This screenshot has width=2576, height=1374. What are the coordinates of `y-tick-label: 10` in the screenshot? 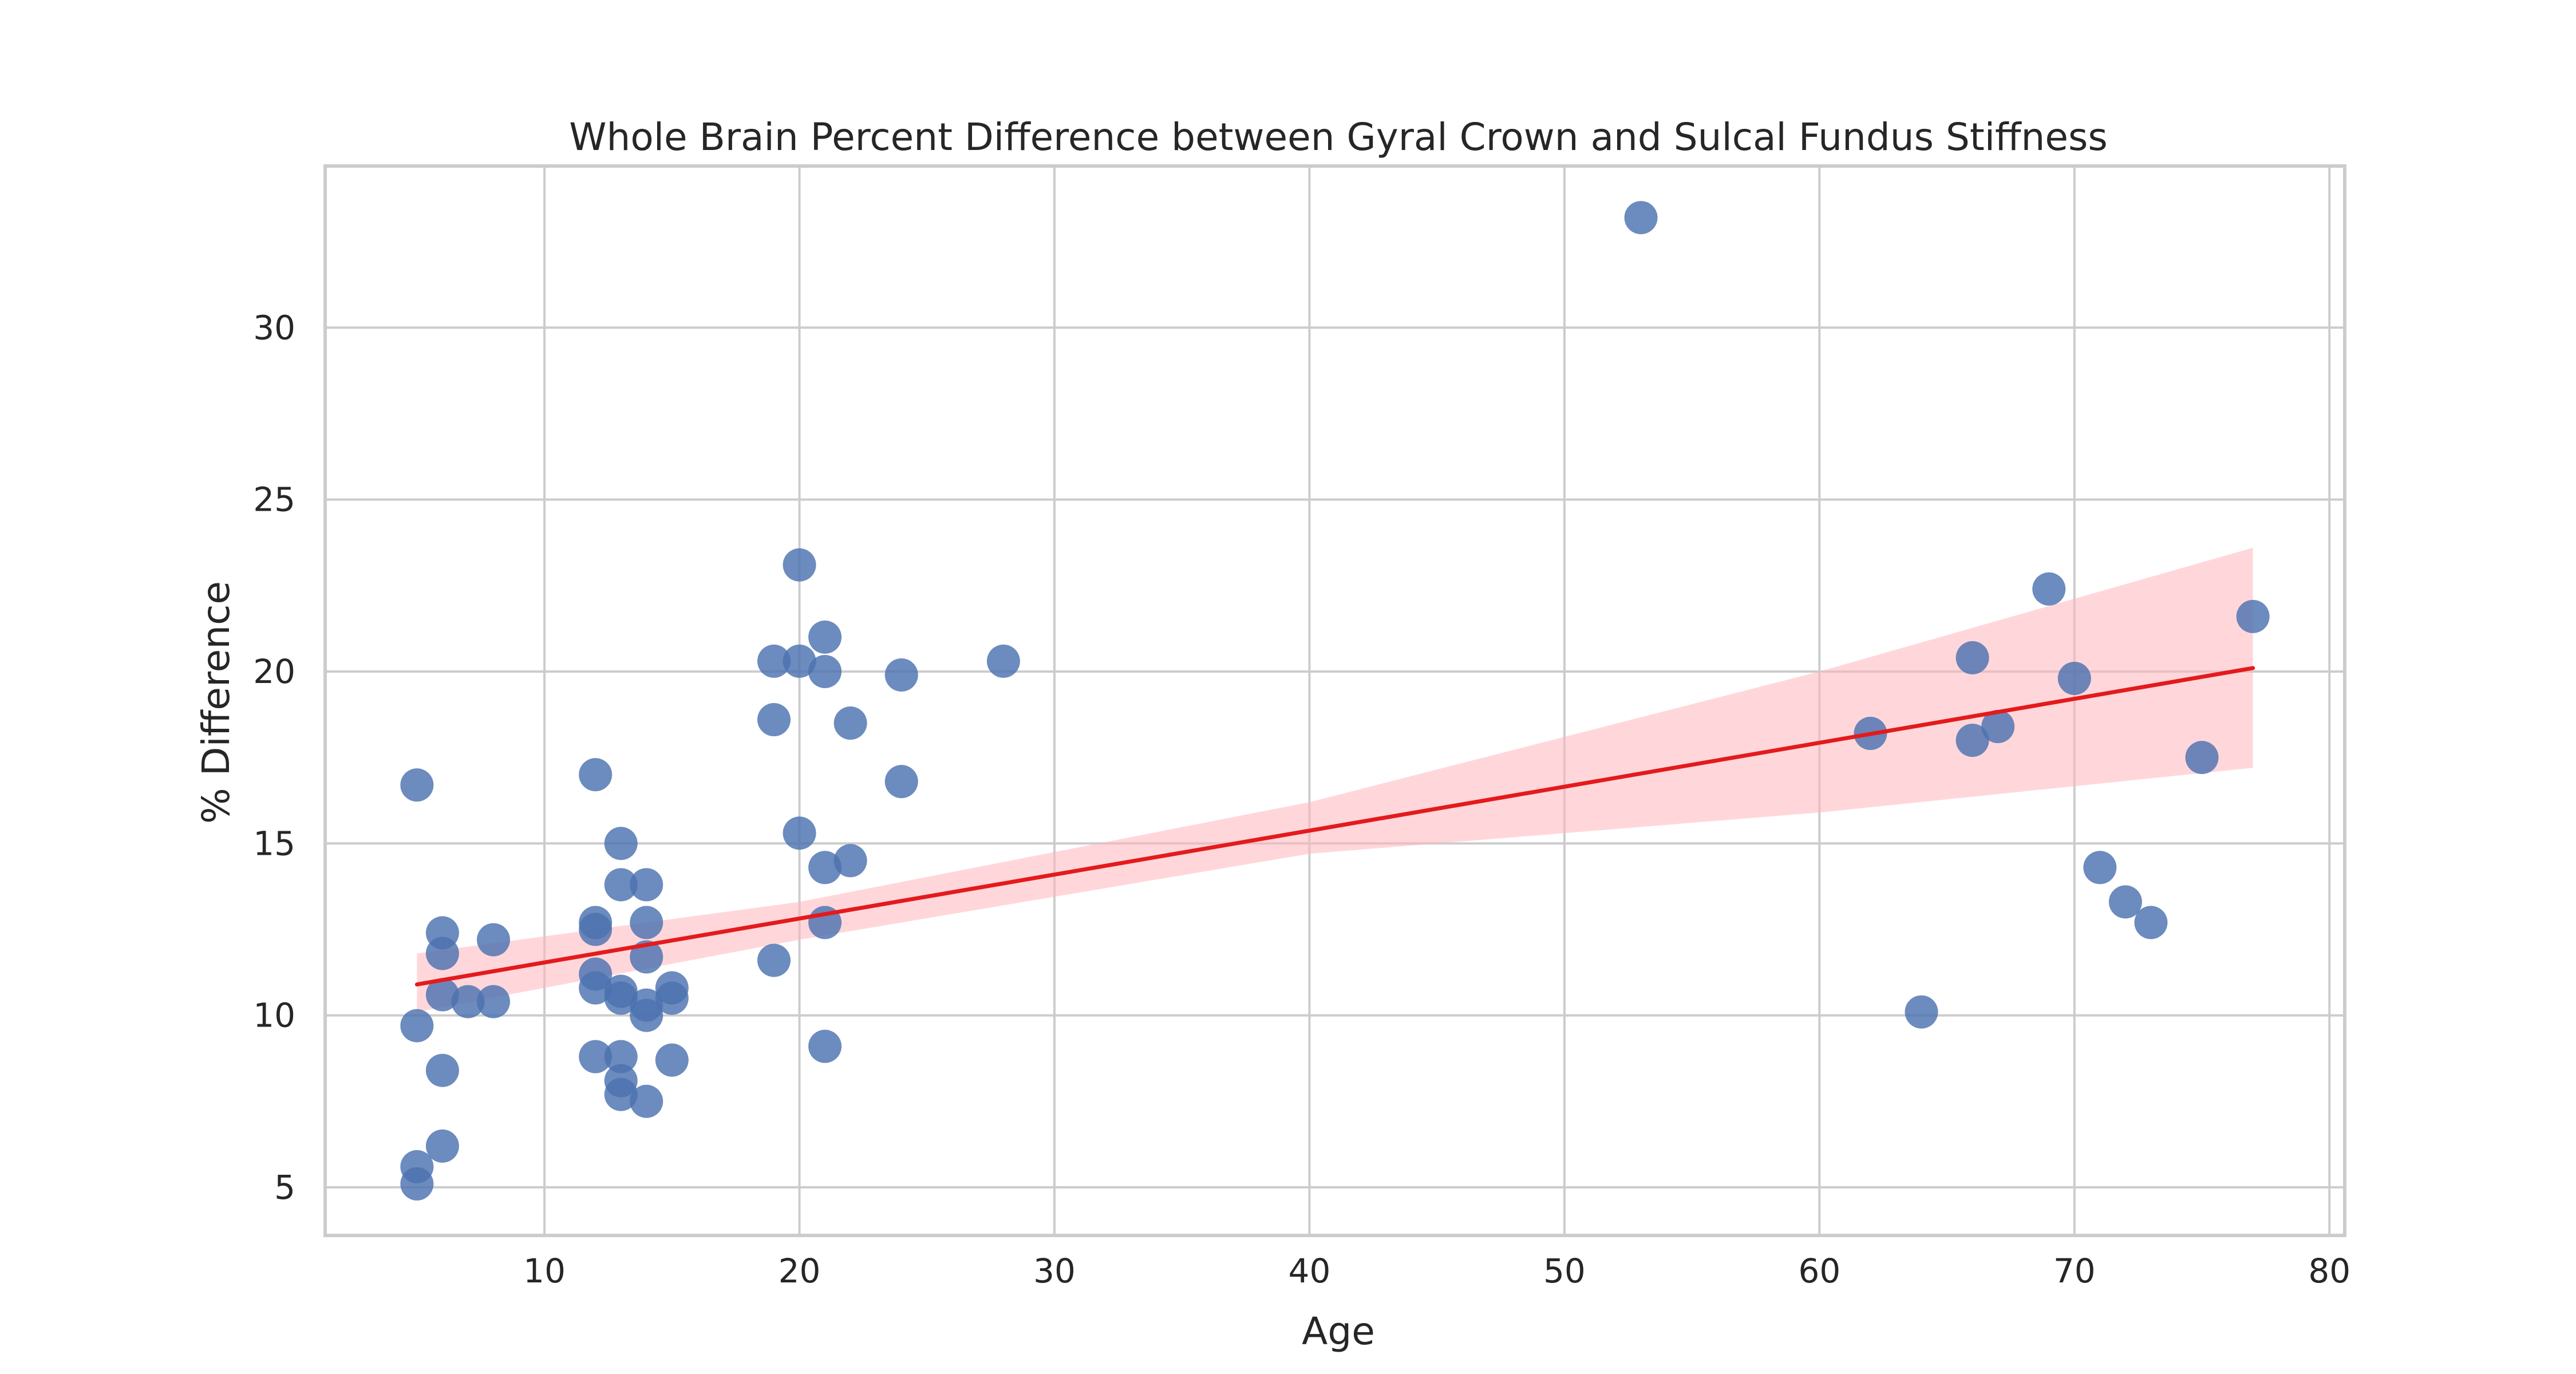 It's located at (274, 1016).